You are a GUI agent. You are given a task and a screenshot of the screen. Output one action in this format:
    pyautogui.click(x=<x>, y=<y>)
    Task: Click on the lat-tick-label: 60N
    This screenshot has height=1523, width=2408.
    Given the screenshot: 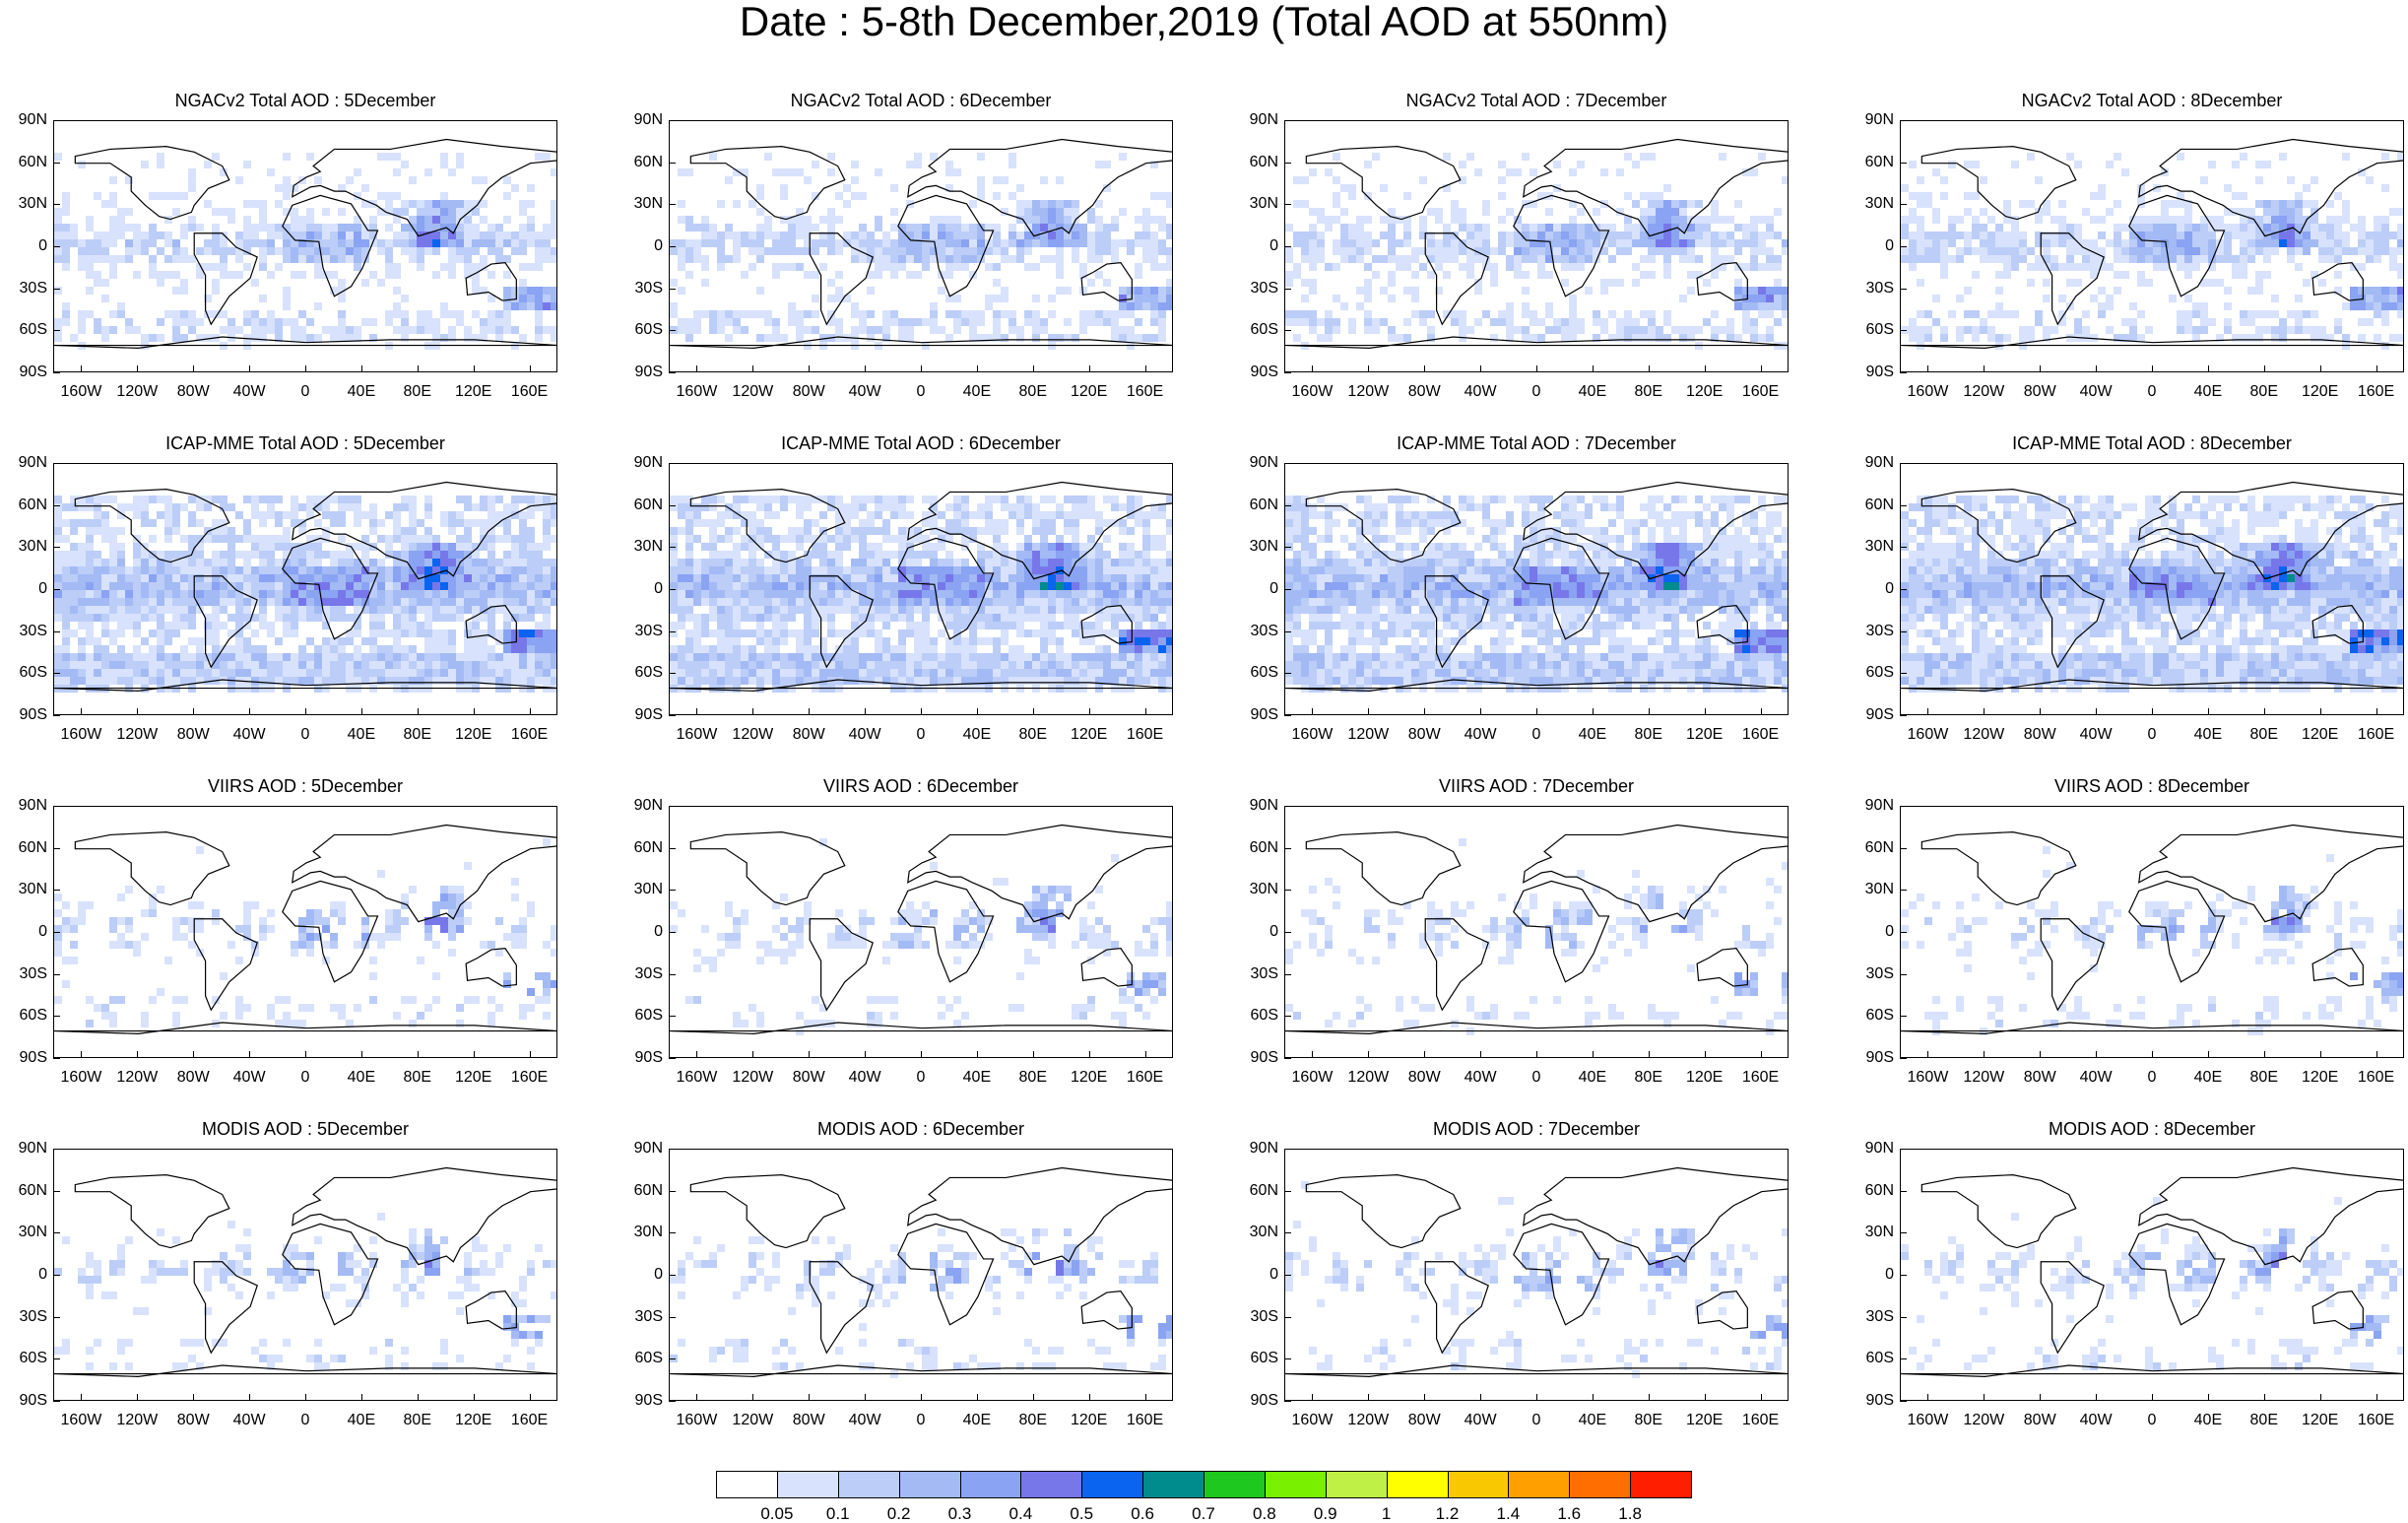 What is the action you would take?
    pyautogui.click(x=32, y=161)
    